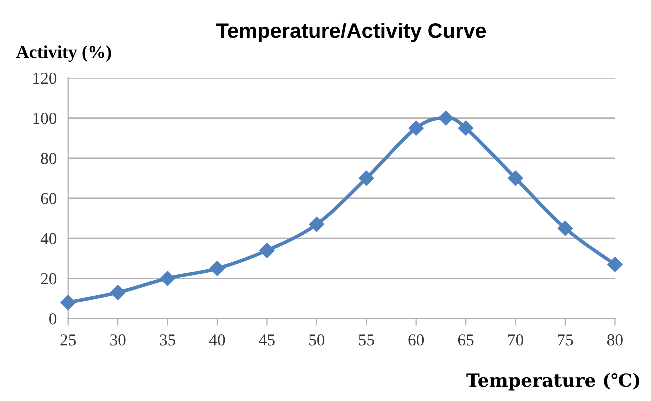 The height and width of the screenshot is (401, 651). I want to click on chart-title: Temperature/Activity Curve, so click(351, 32).